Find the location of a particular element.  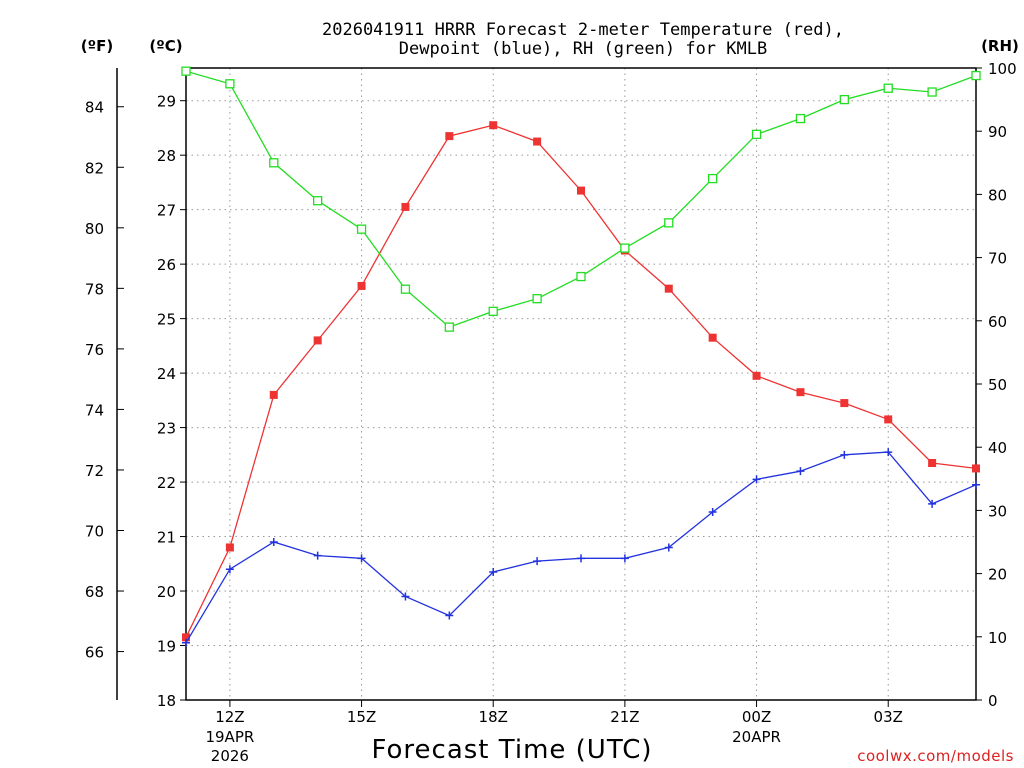

x-tick-label: 18Z is located at coordinates (493, 717).